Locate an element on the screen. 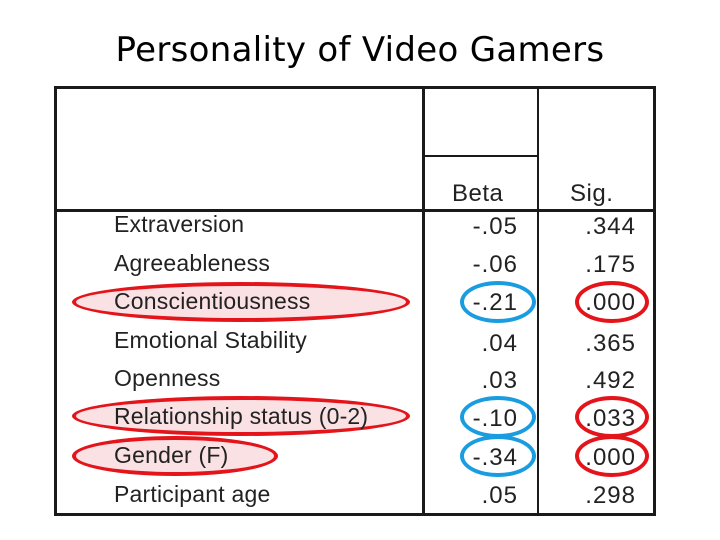  sig-value: .175 is located at coordinates (610, 264).